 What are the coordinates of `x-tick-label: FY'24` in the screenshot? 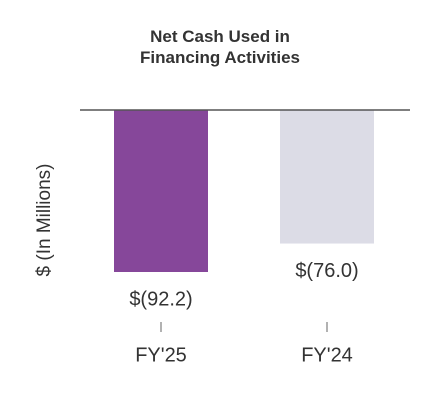 It's located at (327, 355).